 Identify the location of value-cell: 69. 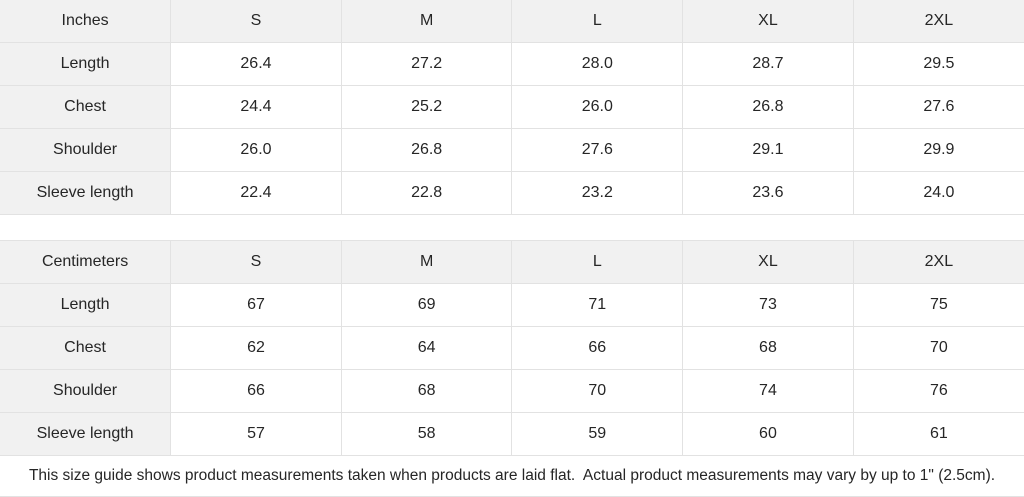
(426, 305).